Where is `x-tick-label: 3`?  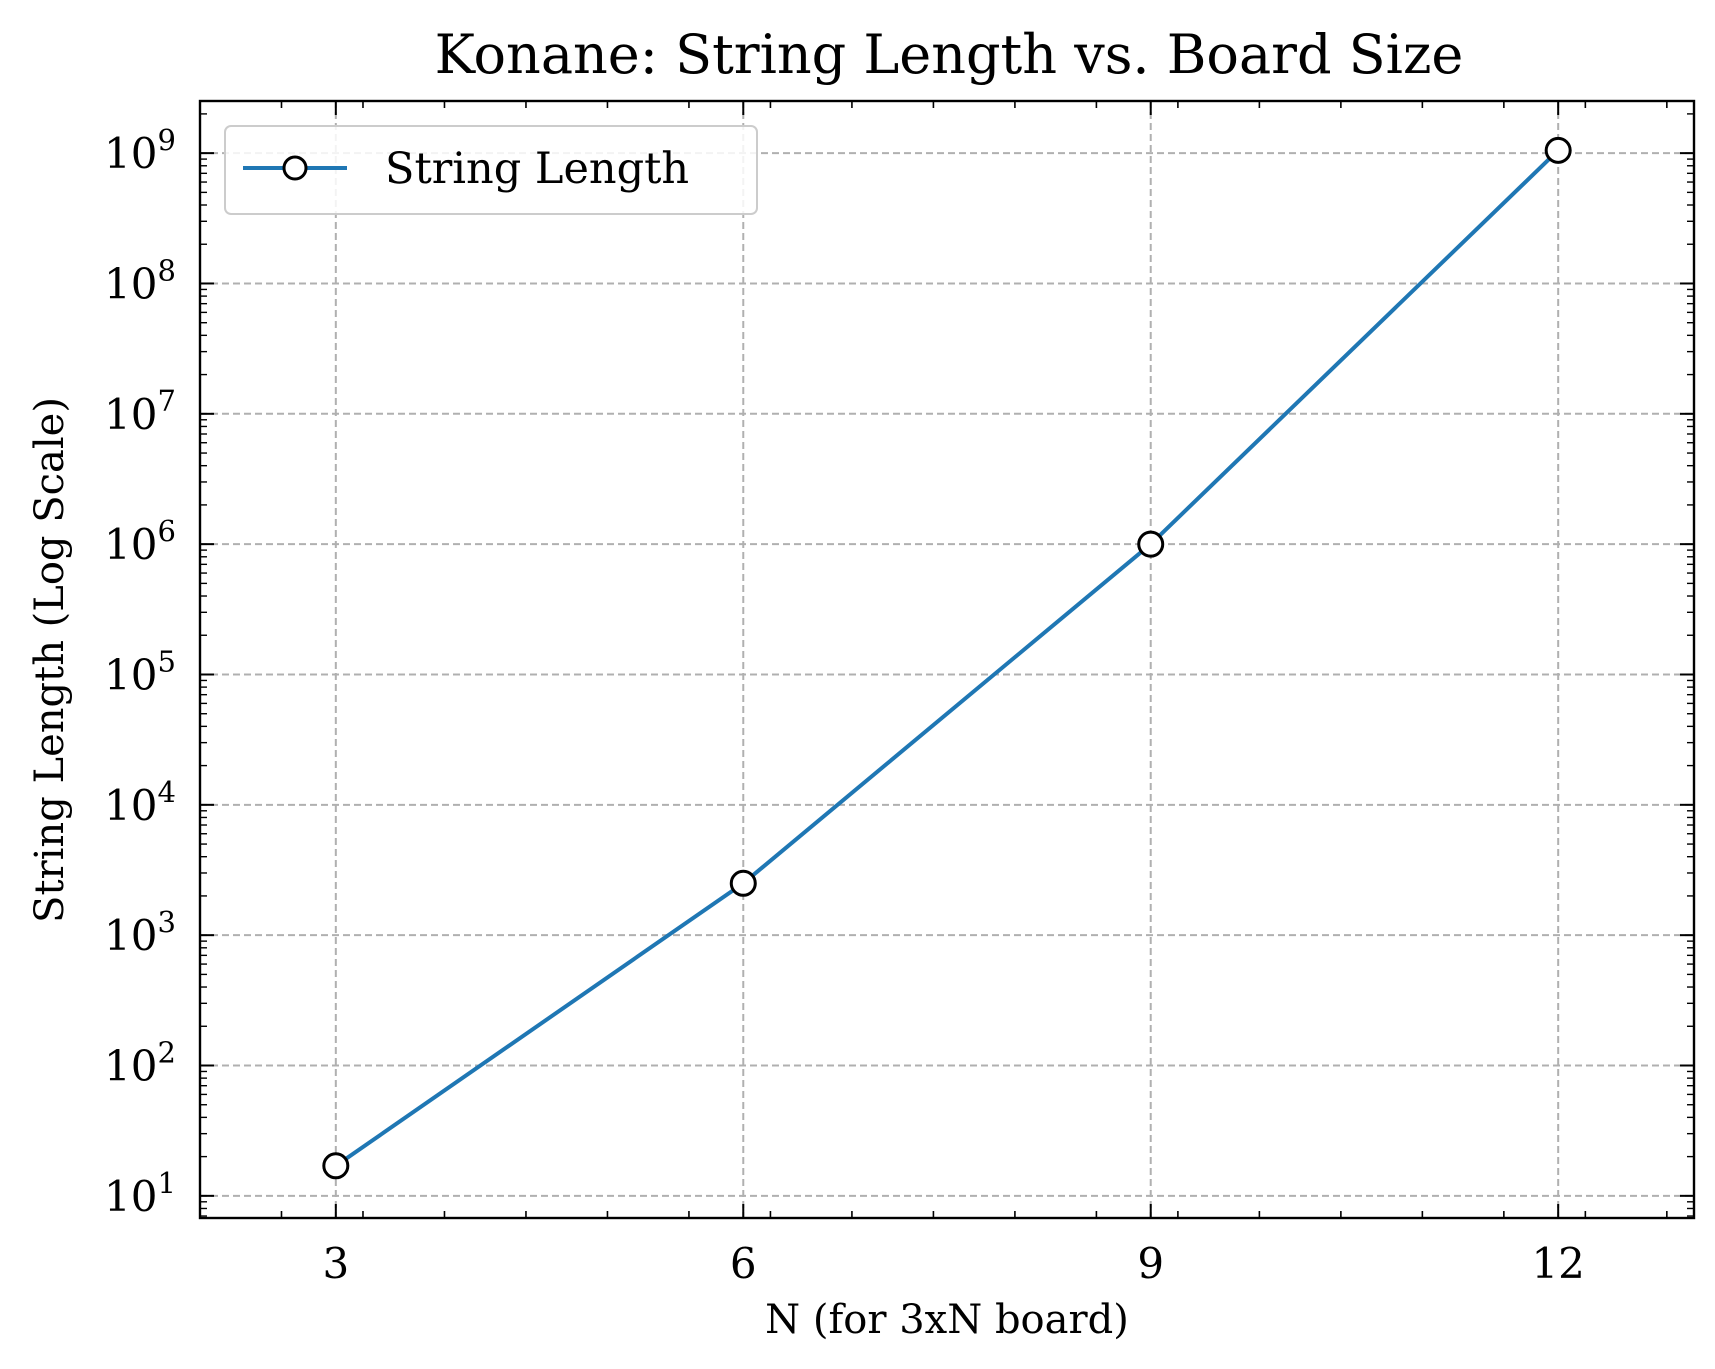
x-tick-label: 3 is located at coordinates (335, 1263).